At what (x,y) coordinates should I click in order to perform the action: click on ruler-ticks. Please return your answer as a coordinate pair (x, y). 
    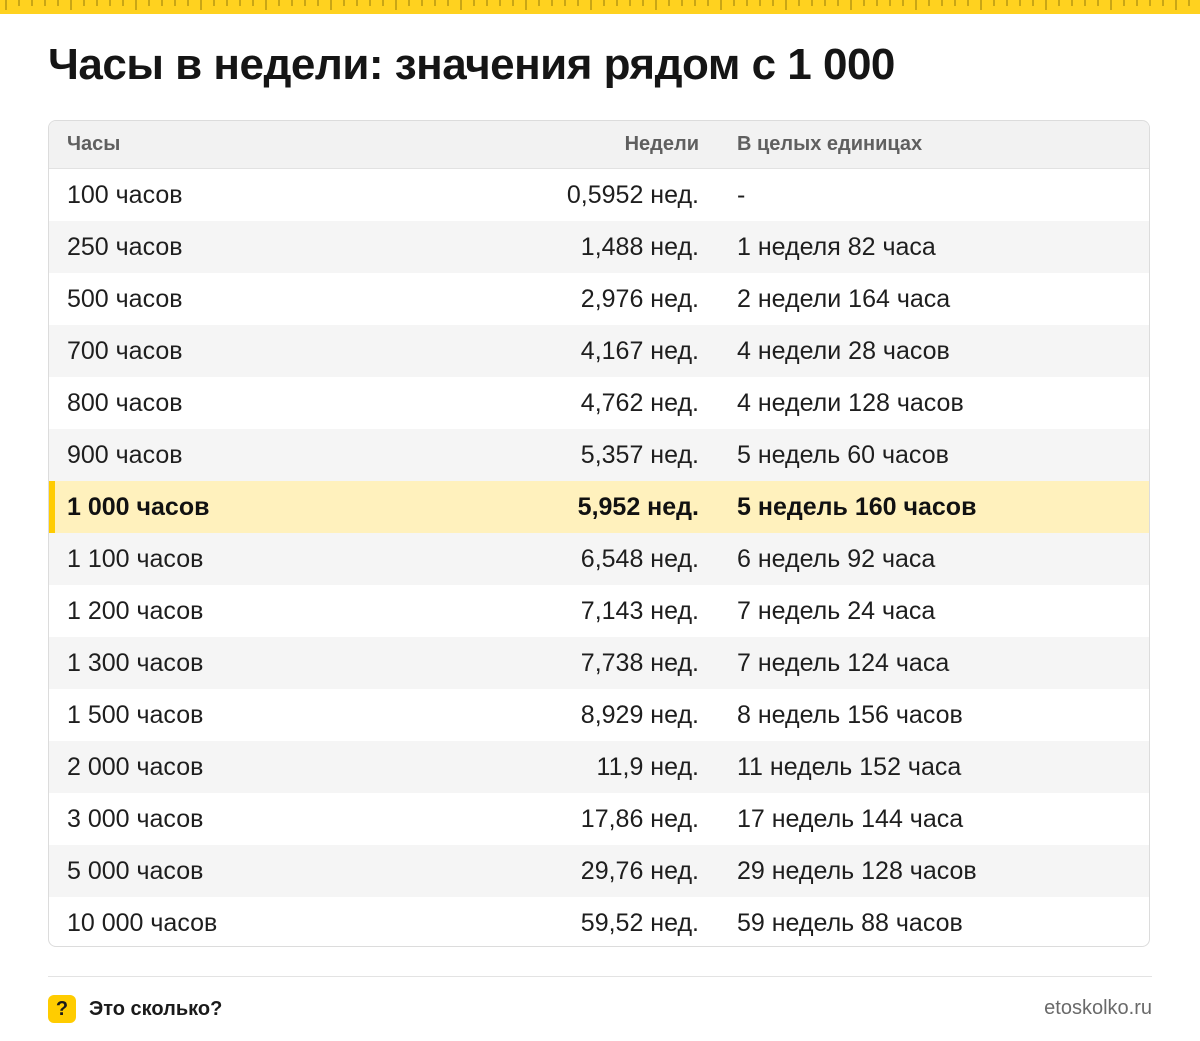
    Looking at the image, I should click on (597, 5).